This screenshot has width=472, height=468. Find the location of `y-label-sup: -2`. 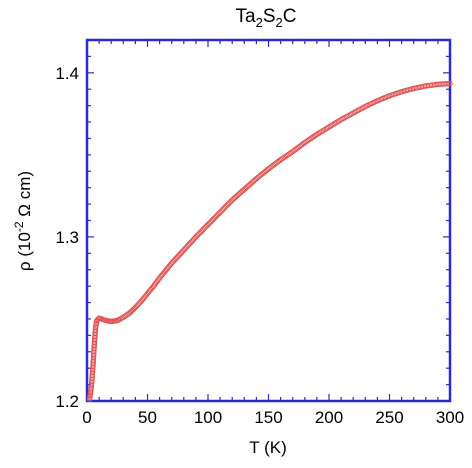

y-label-sup: -2 is located at coordinates (19, 226).